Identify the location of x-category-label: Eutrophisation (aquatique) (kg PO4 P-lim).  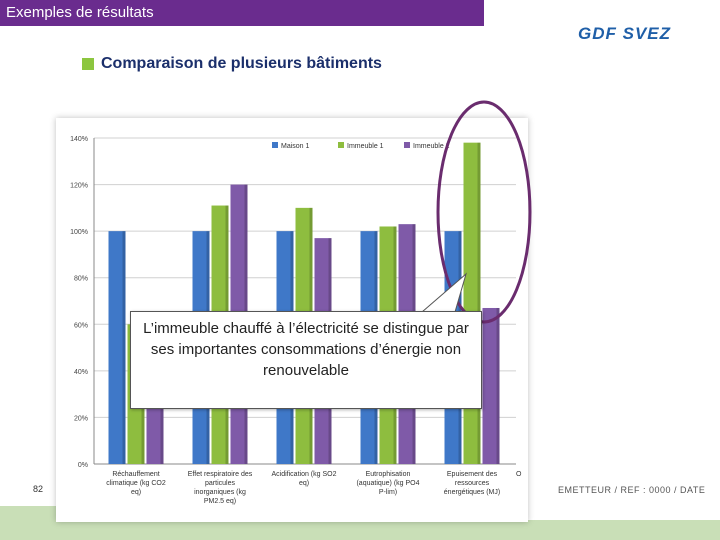
(387, 483).